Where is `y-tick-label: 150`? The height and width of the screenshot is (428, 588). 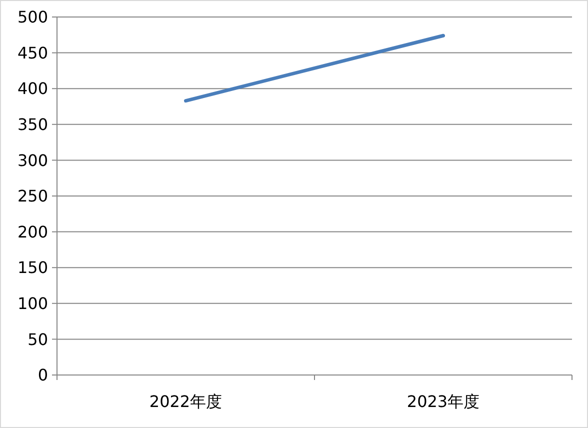
y-tick-label: 150 is located at coordinates (32, 268).